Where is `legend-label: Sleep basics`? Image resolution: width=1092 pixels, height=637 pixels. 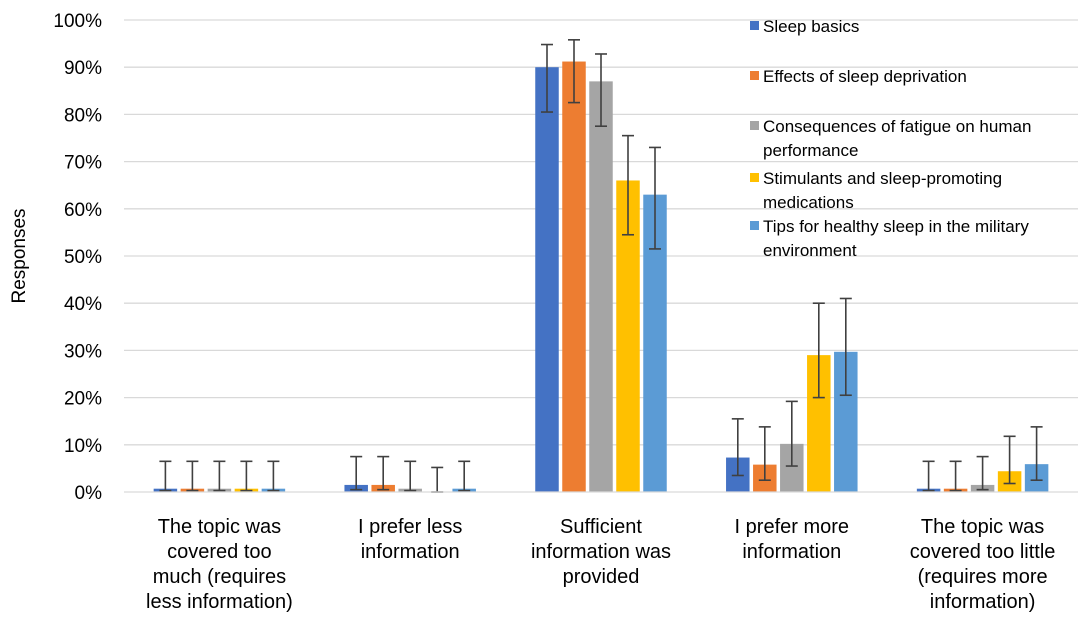
legend-label: Sleep basics is located at coordinates (811, 26).